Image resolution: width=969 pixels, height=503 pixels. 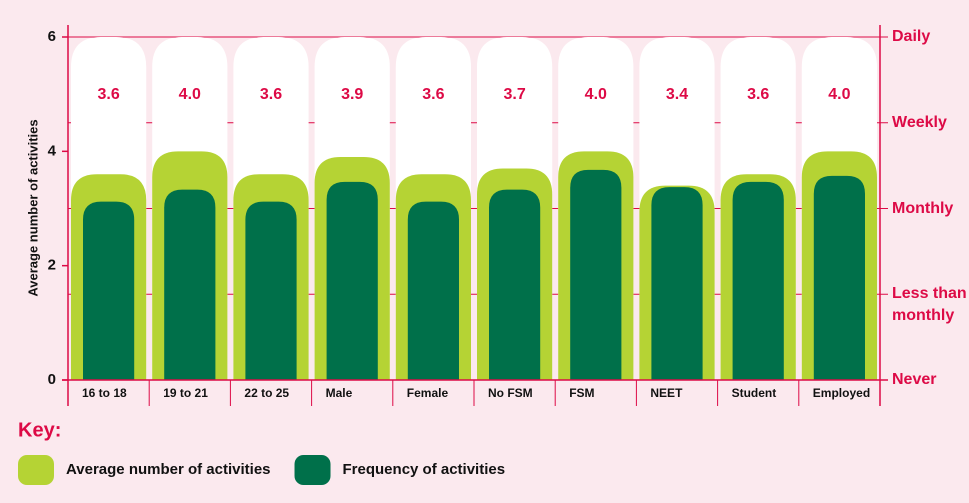 I want to click on y-axis-label: Average number of activities, so click(x=32, y=207).